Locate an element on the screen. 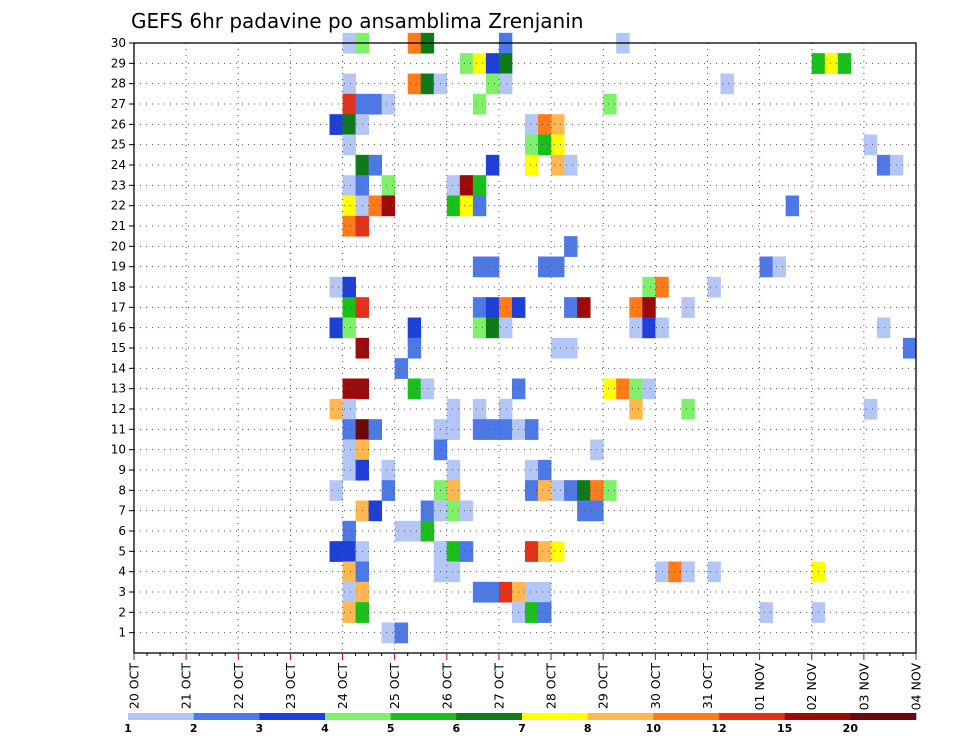  x-tick-label: 30 OCT is located at coordinates (655, 686).